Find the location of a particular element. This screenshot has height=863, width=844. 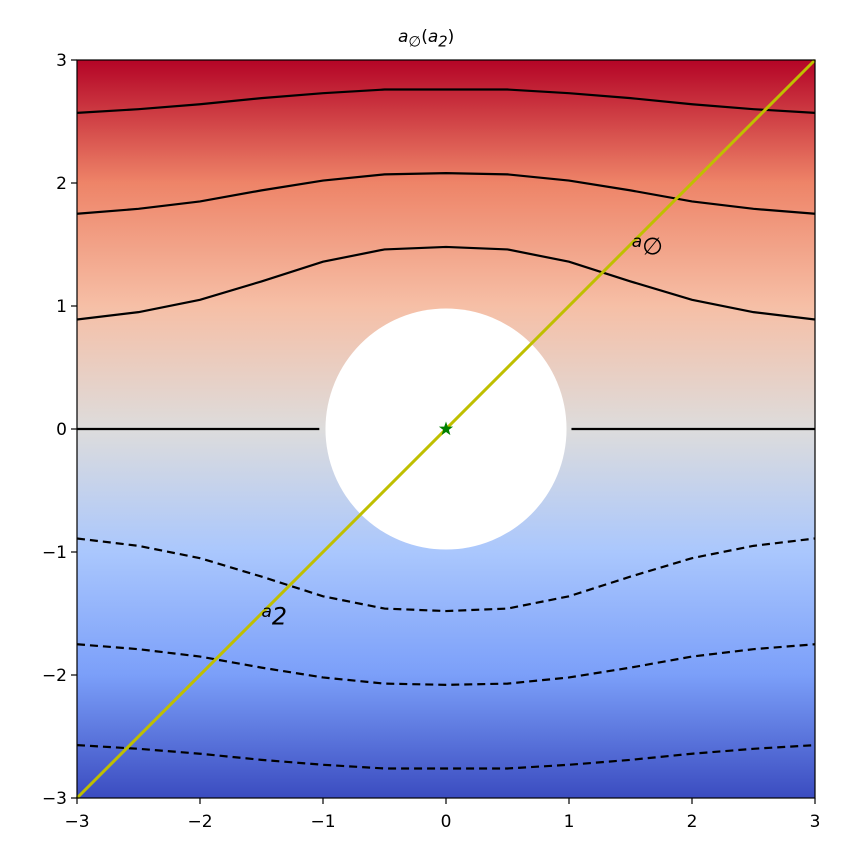

annotation: a∅ is located at coordinates (647, 246).